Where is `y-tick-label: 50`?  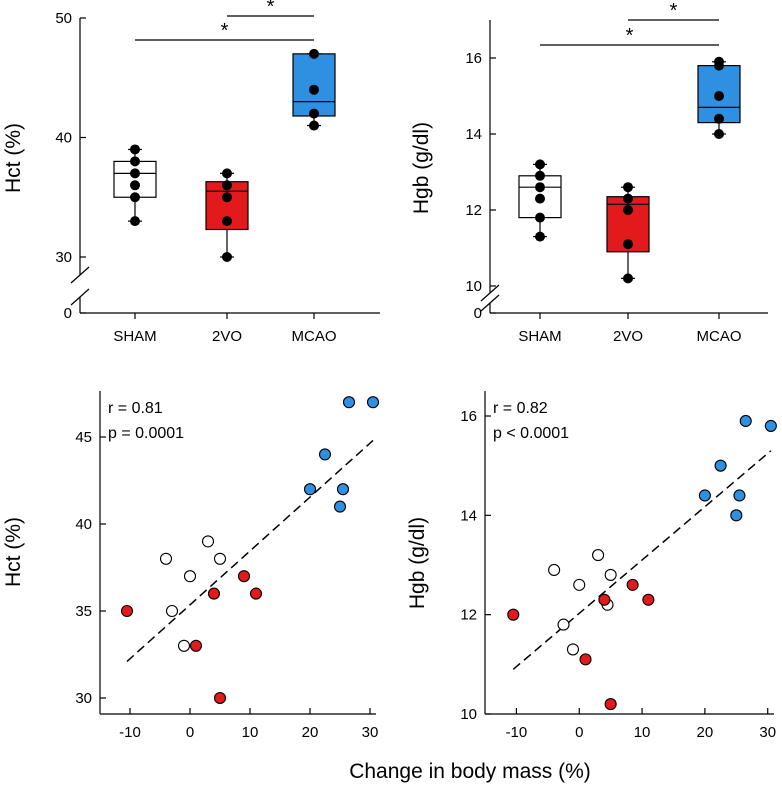 y-tick-label: 50 is located at coordinates (63, 18).